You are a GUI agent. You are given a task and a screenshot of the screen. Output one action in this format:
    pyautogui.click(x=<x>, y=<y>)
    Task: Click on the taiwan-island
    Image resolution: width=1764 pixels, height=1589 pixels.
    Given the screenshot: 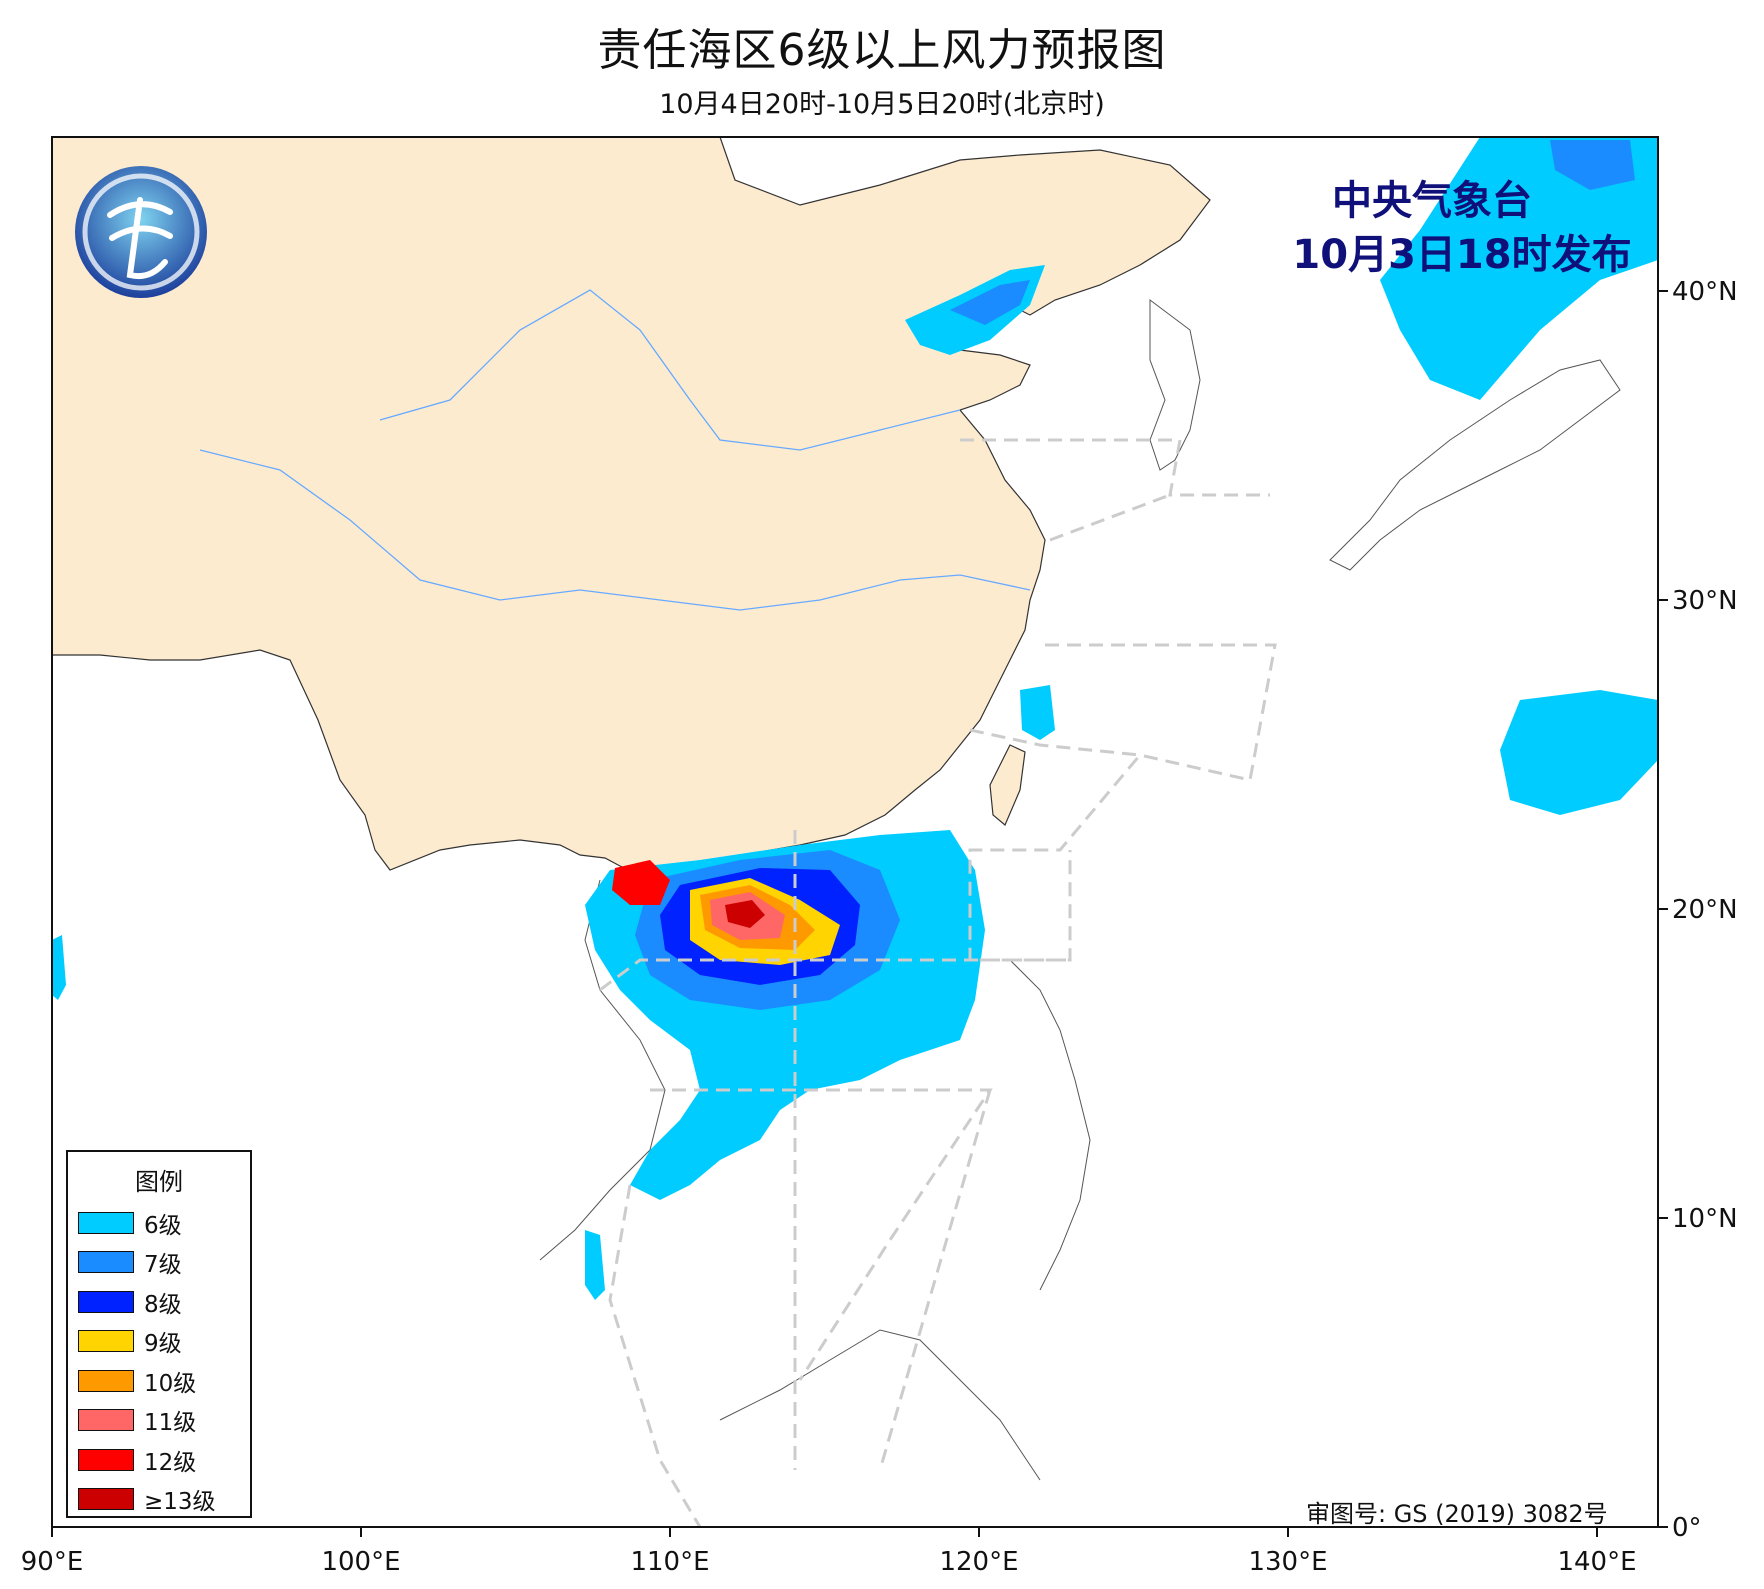 What is the action you would take?
    pyautogui.click(x=1007, y=785)
    